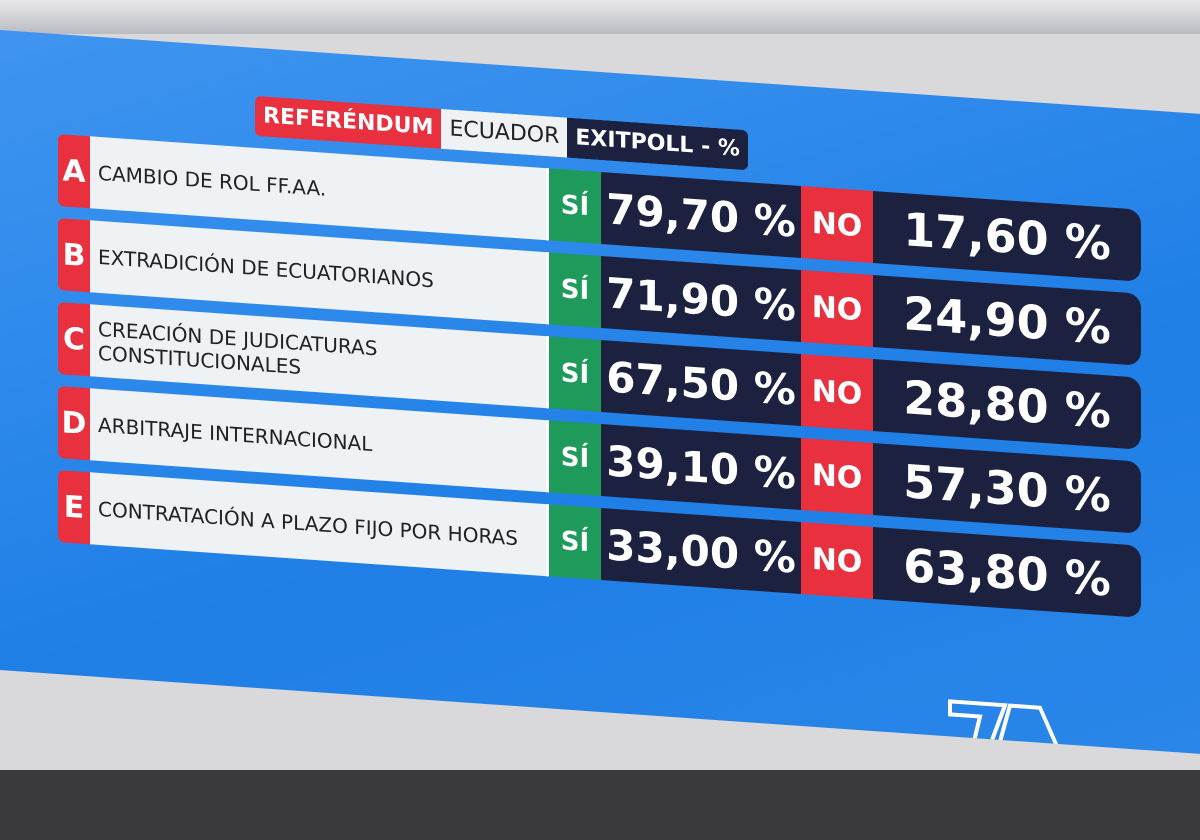 This screenshot has width=1200, height=840. Describe the element at coordinates (1007, 488) in the screenshot. I see `no-value: 57,30 %` at that location.